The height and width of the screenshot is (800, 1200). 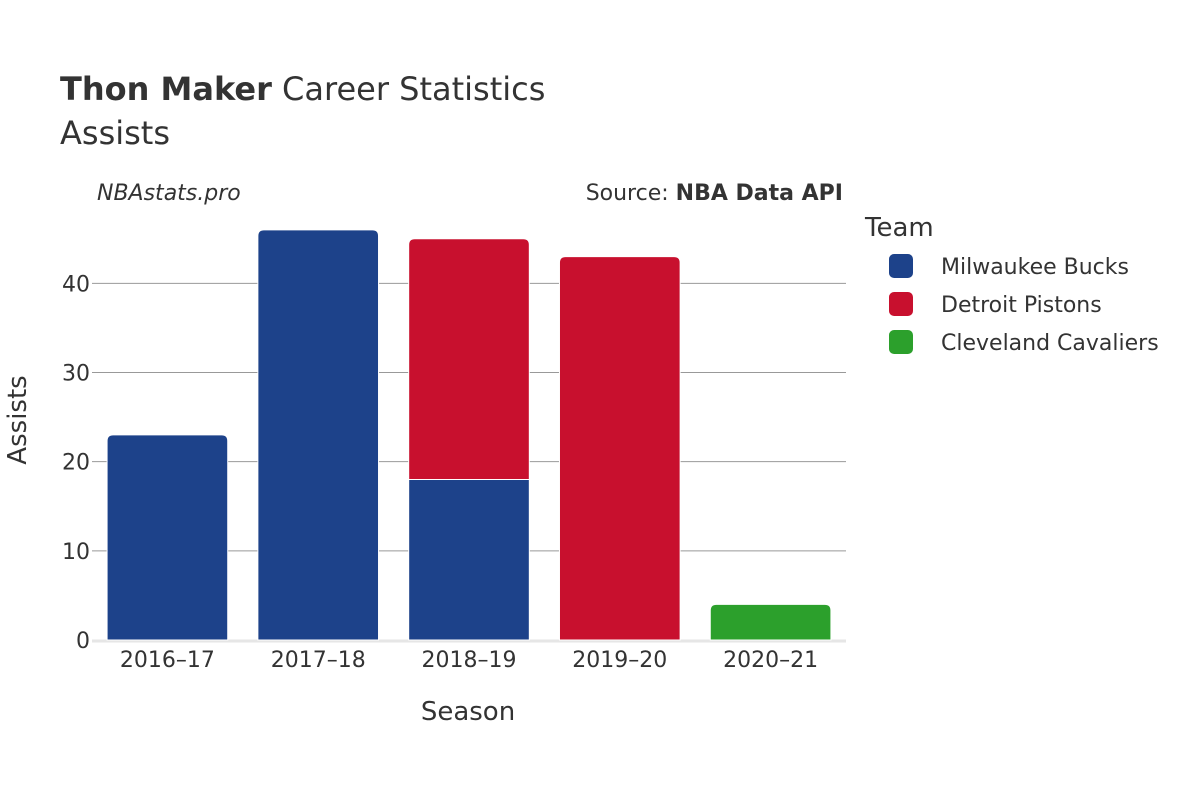 What do you see at coordinates (76, 374) in the screenshot?
I see `y-tick-label: 30` at bounding box center [76, 374].